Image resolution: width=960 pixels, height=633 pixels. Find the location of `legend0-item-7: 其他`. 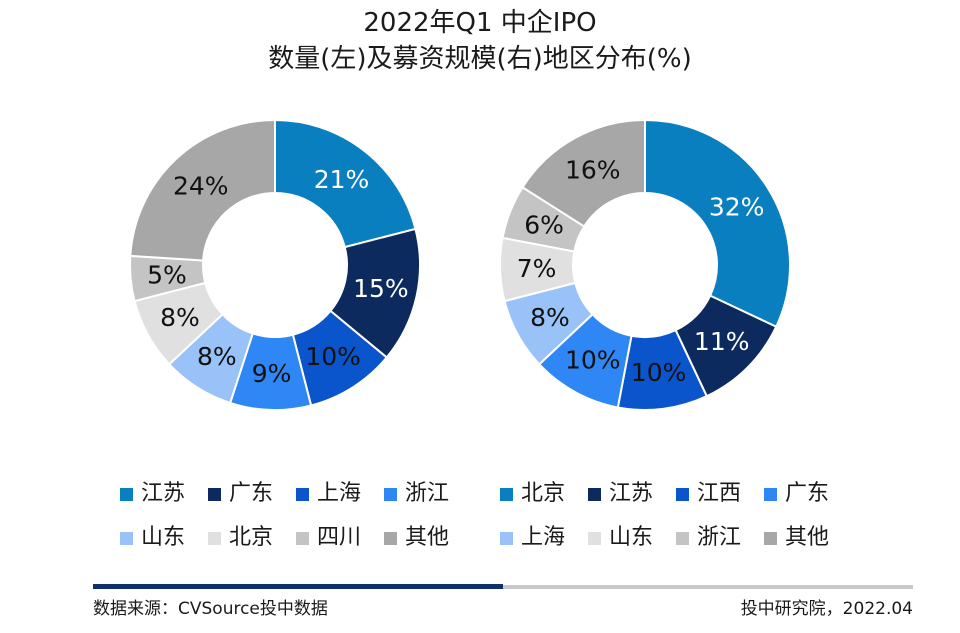

legend0-item-7: 其他 is located at coordinates (416, 538).